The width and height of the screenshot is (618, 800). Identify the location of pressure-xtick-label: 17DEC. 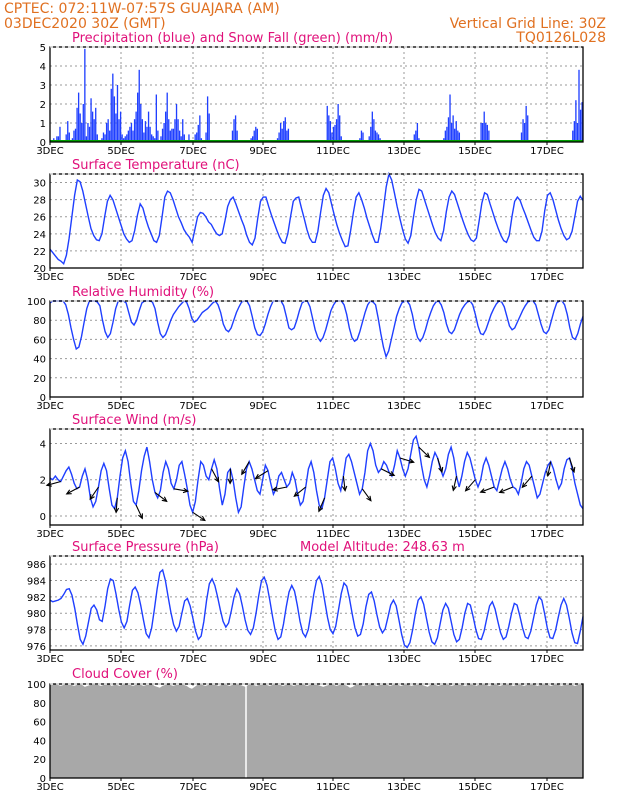
(547, 659).